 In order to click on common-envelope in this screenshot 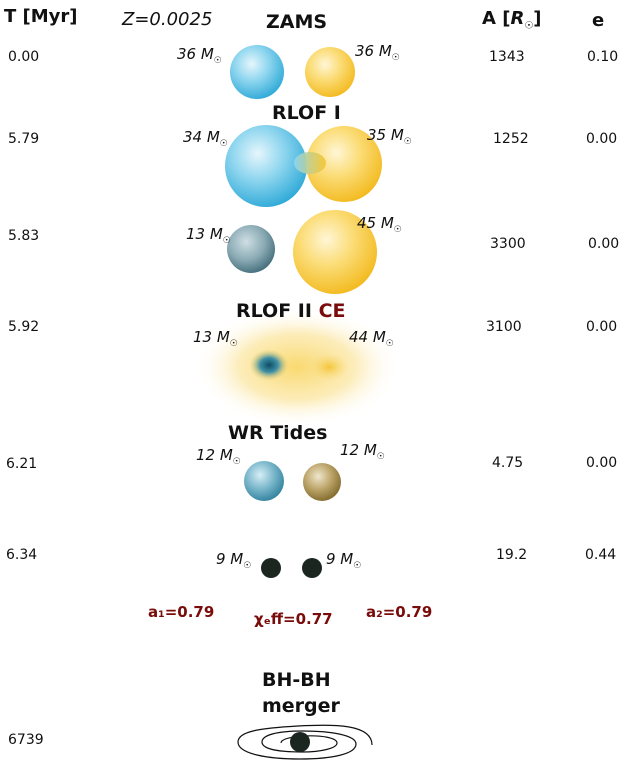, I will do `click(297, 367)`.